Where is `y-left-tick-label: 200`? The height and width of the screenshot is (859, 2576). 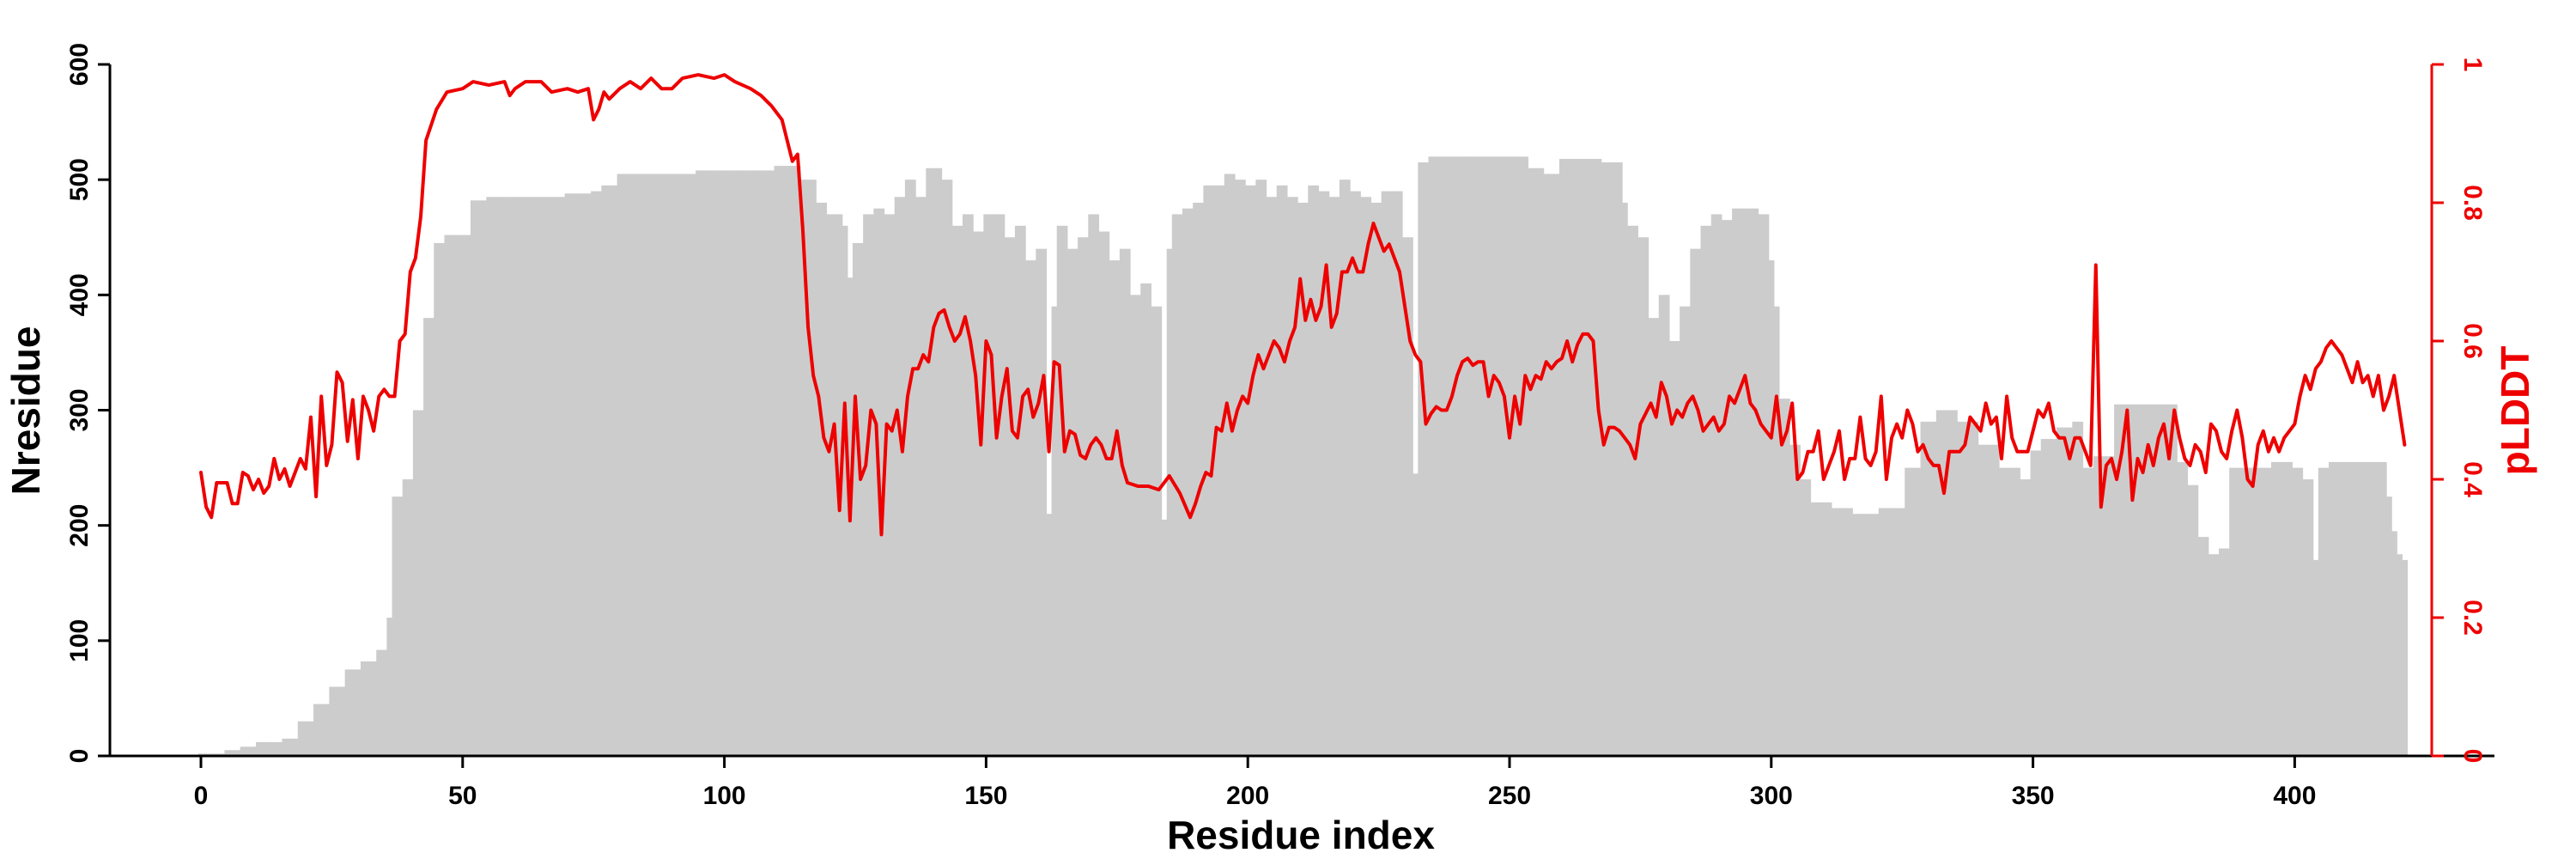 y-left-tick-label: 200 is located at coordinates (79, 526).